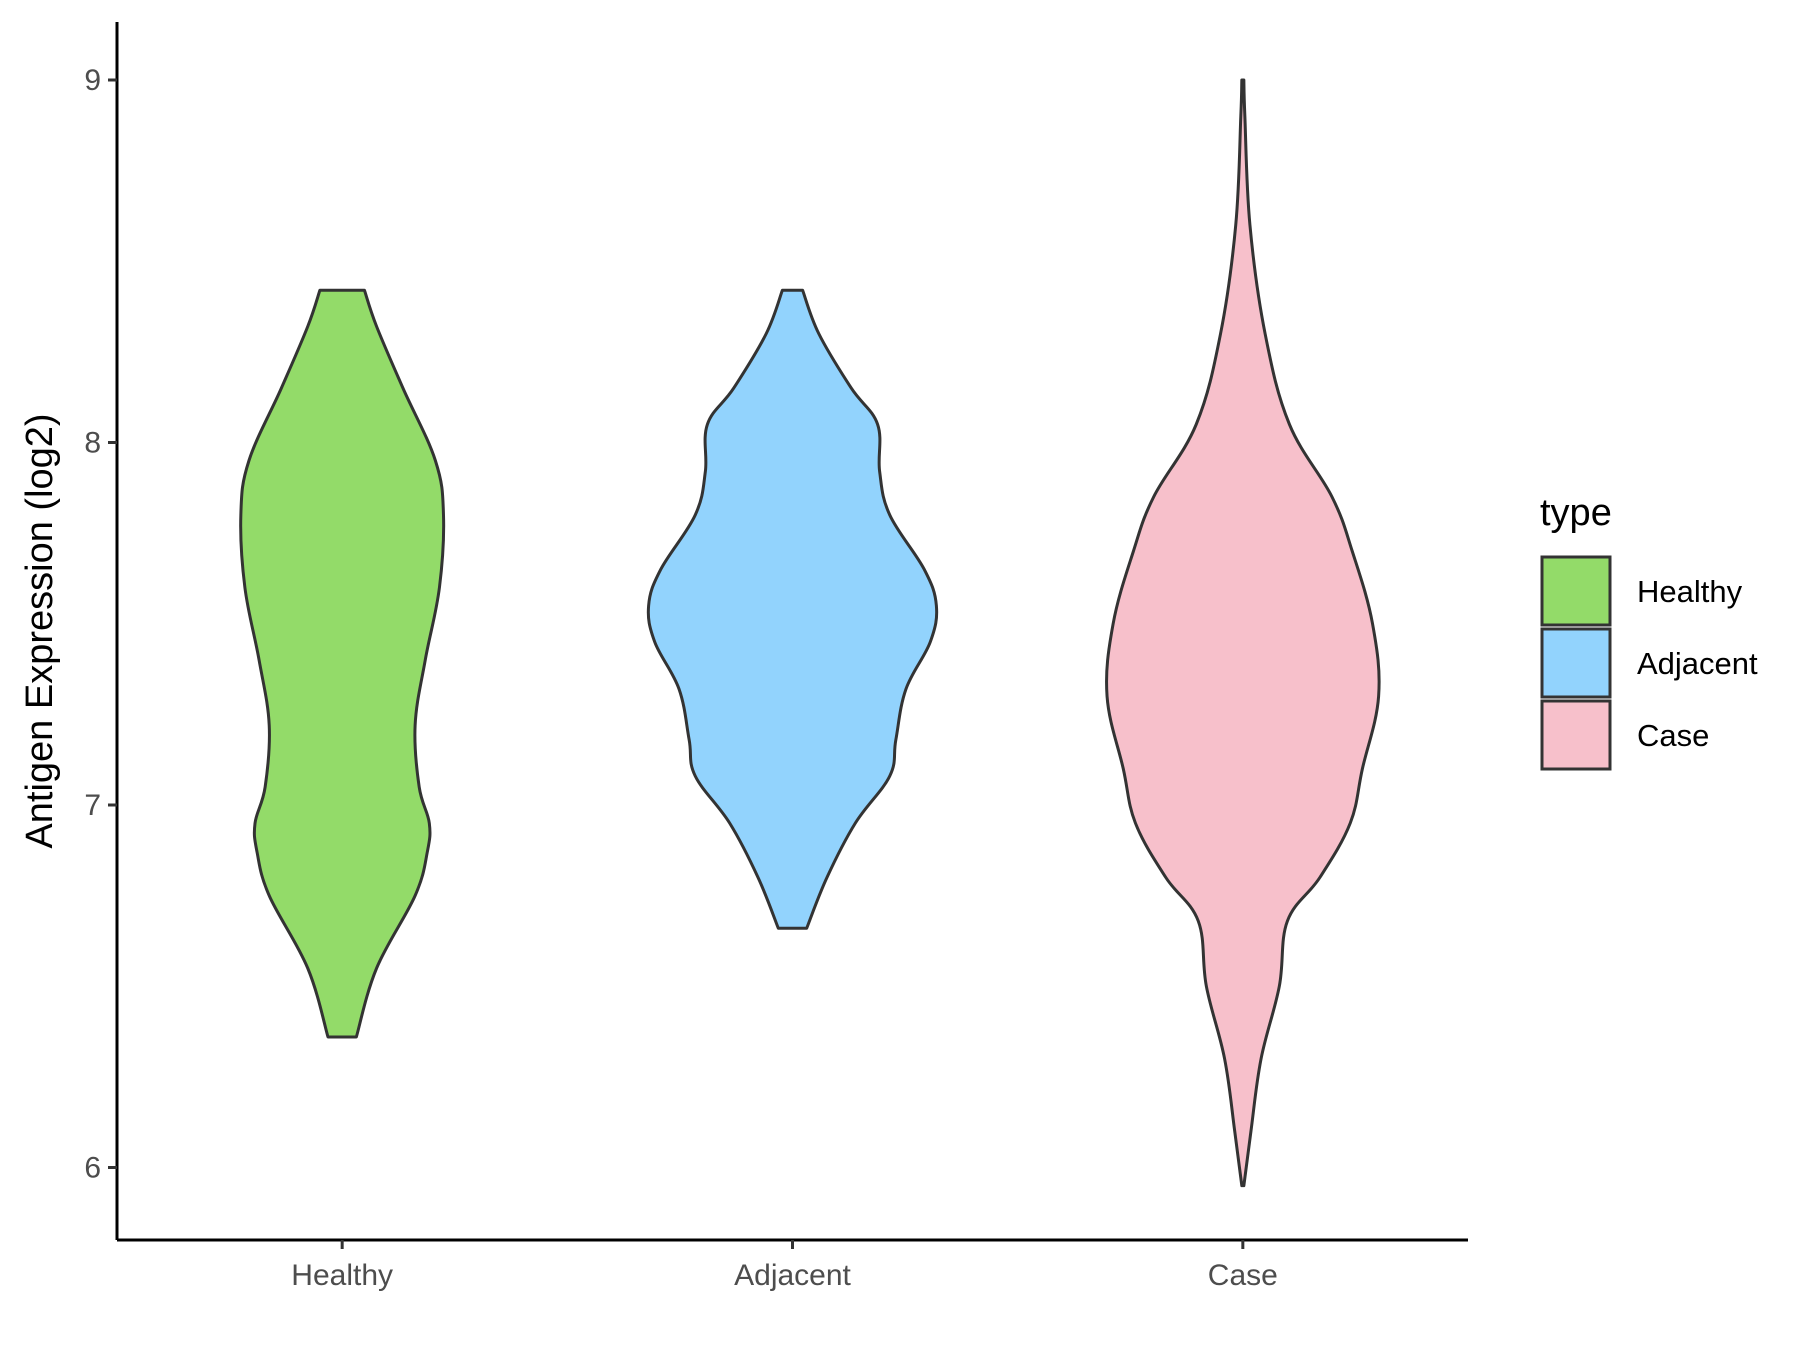 The width and height of the screenshot is (1800, 1350). What do you see at coordinates (92, 1168) in the screenshot?
I see `y-tick-label: 6` at bounding box center [92, 1168].